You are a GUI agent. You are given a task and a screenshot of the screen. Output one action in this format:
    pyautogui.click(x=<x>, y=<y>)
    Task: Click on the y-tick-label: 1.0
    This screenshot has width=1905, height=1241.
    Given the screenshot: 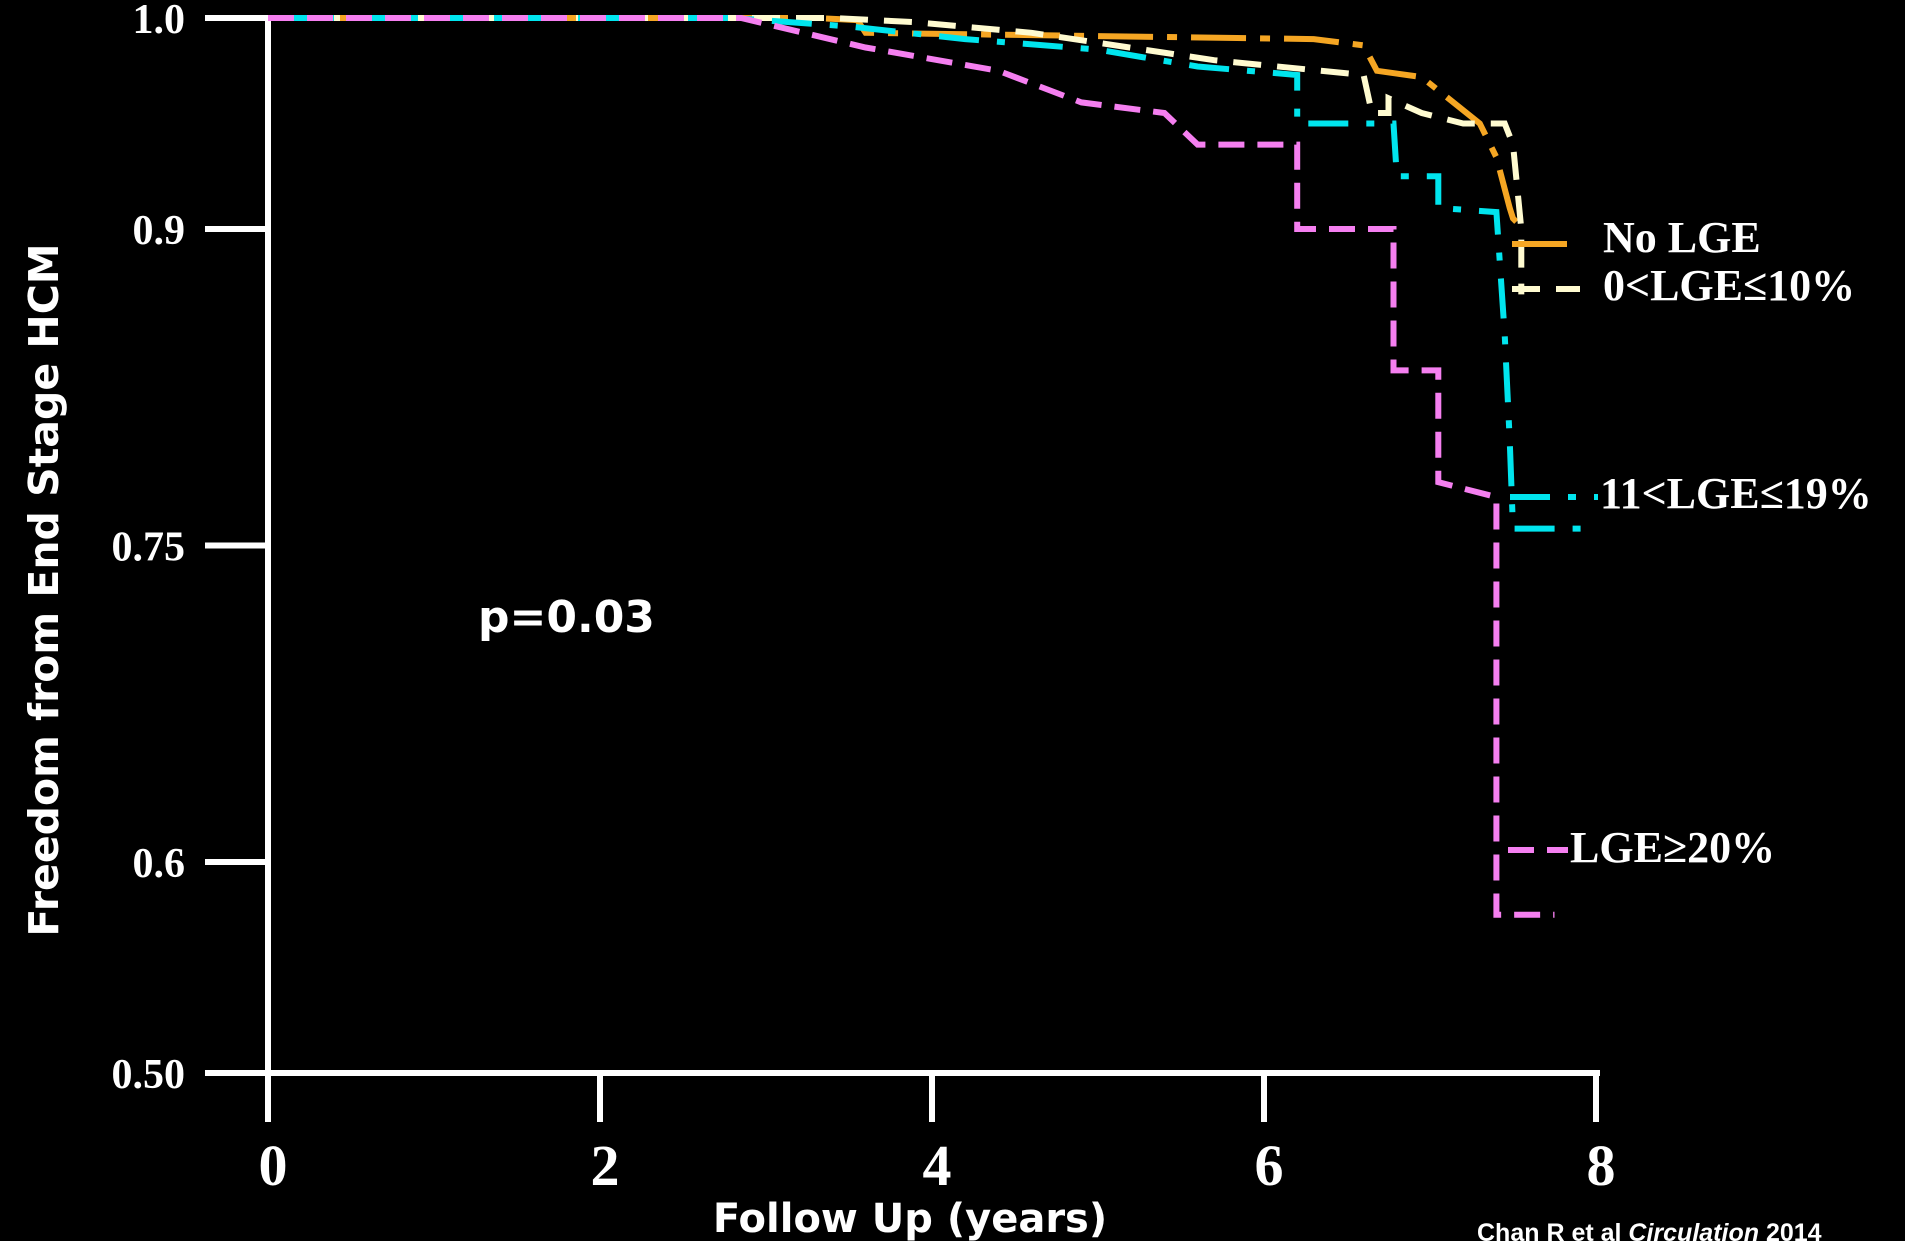 What is the action you would take?
    pyautogui.click(x=159, y=21)
    